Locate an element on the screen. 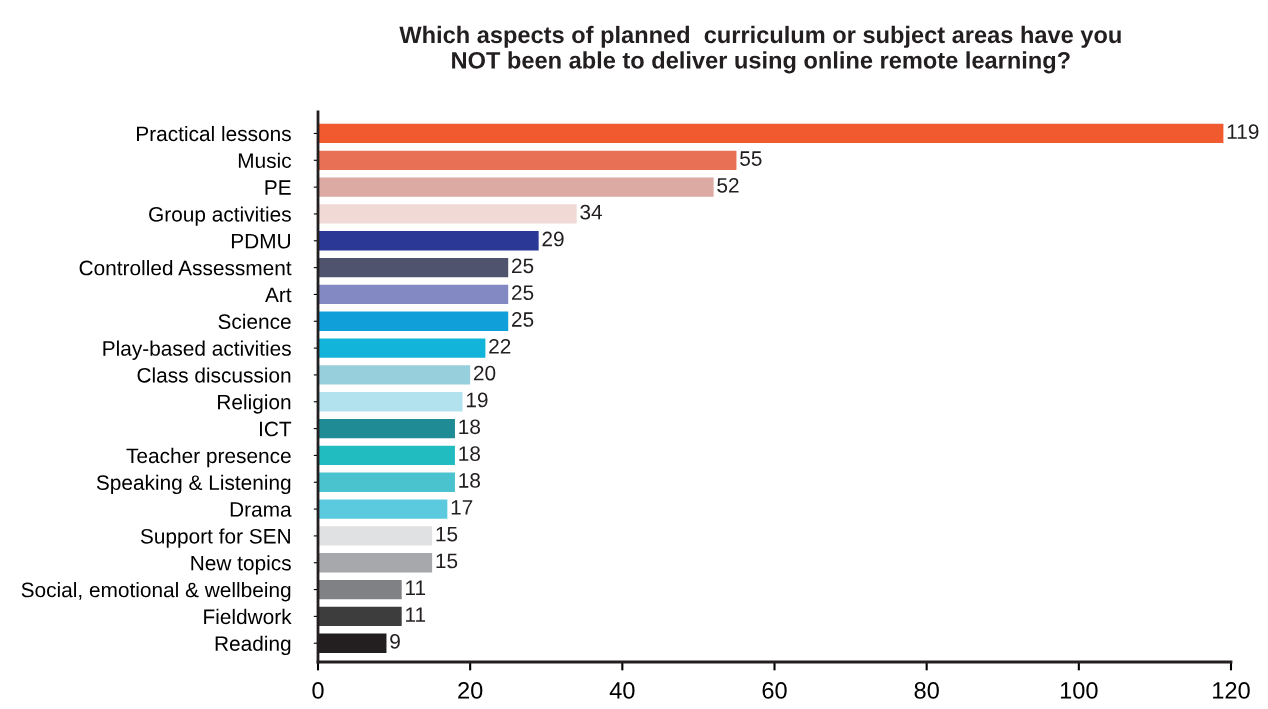 The width and height of the screenshot is (1268, 709). x-tick-label: 60 is located at coordinates (774, 690).